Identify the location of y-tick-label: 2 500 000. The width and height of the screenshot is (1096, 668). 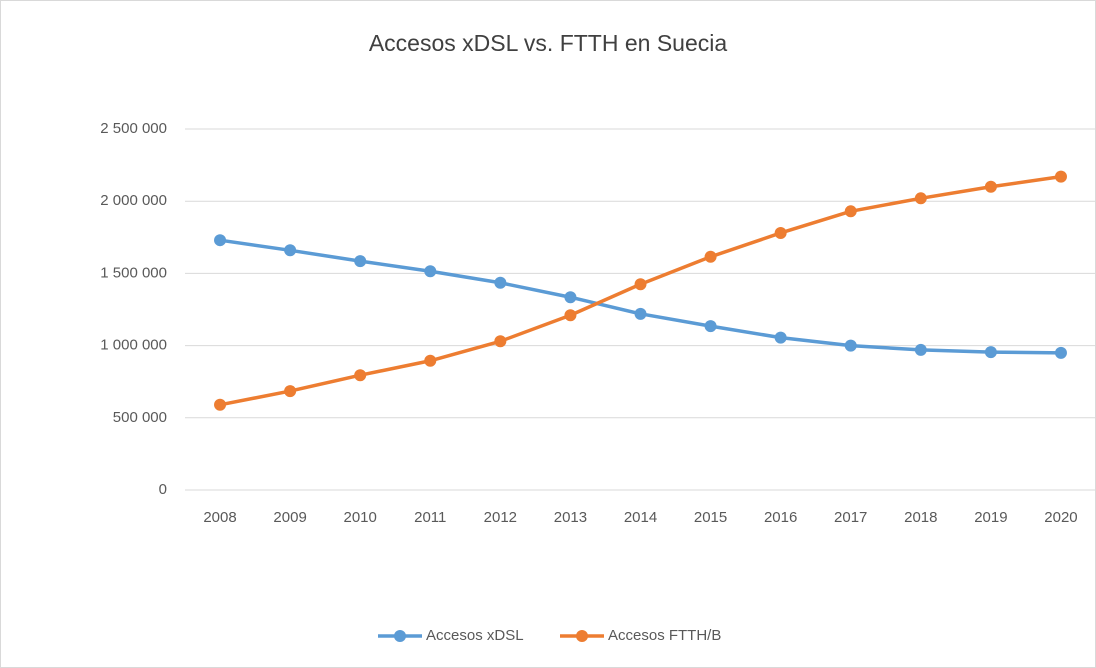
(133, 128).